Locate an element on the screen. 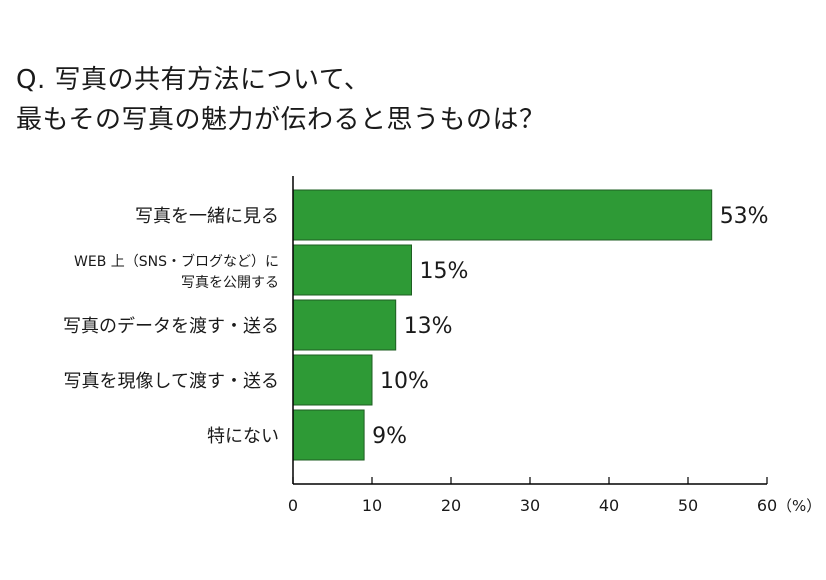 The width and height of the screenshot is (826, 580). x-axis-unit: （%） is located at coordinates (799, 506).